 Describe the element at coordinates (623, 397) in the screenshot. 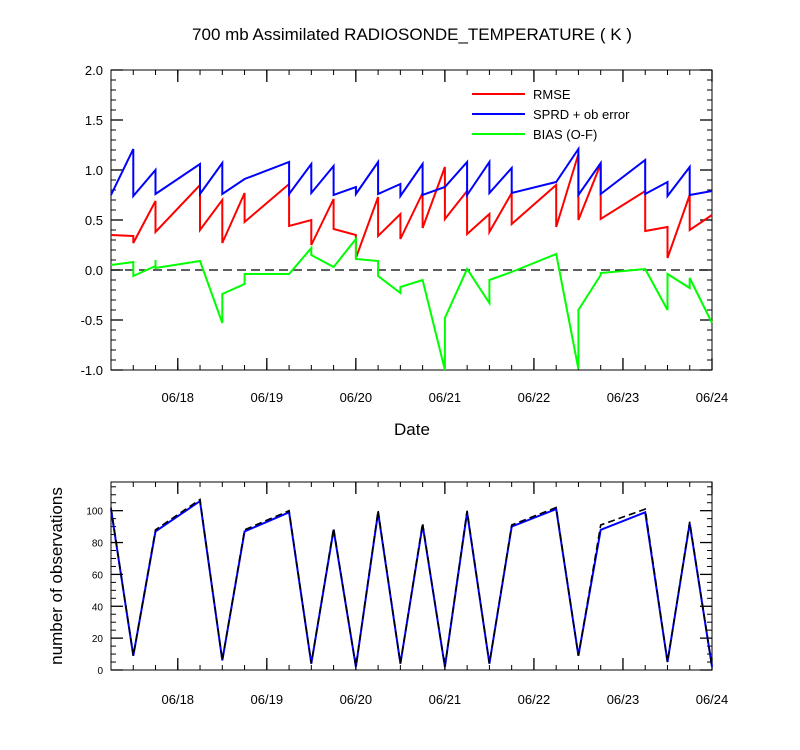

I see `top-x-tick-label: 06/23` at that location.